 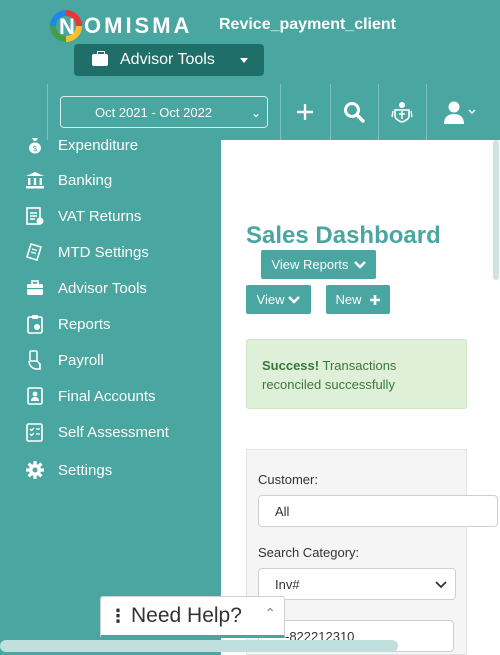 What do you see at coordinates (85, 470) in the screenshot?
I see `sidebar-item-label: Settings` at bounding box center [85, 470].